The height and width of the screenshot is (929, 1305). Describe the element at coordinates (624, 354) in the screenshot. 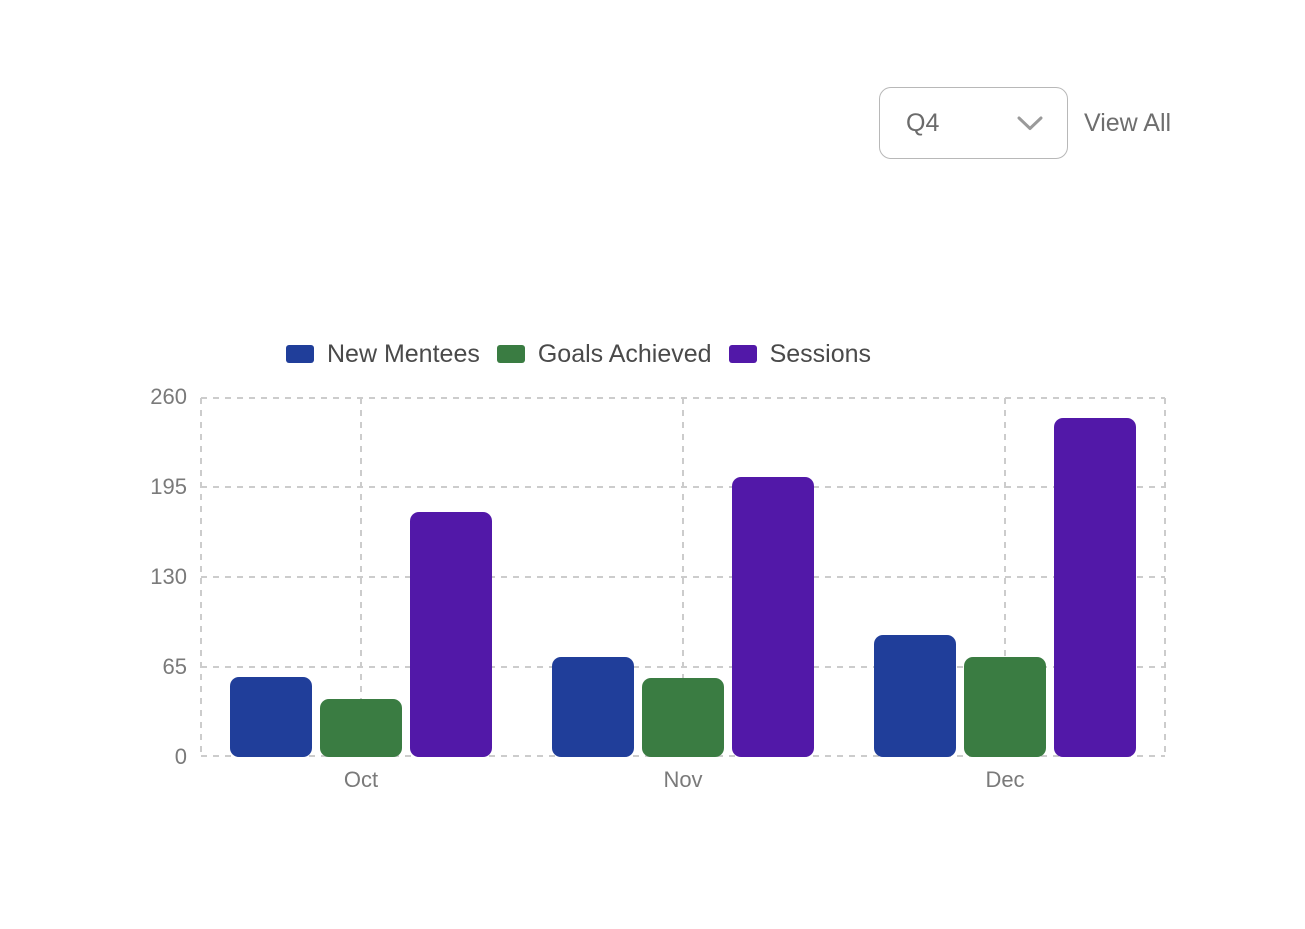

I see `legend-label: Goals Achieved` at that location.